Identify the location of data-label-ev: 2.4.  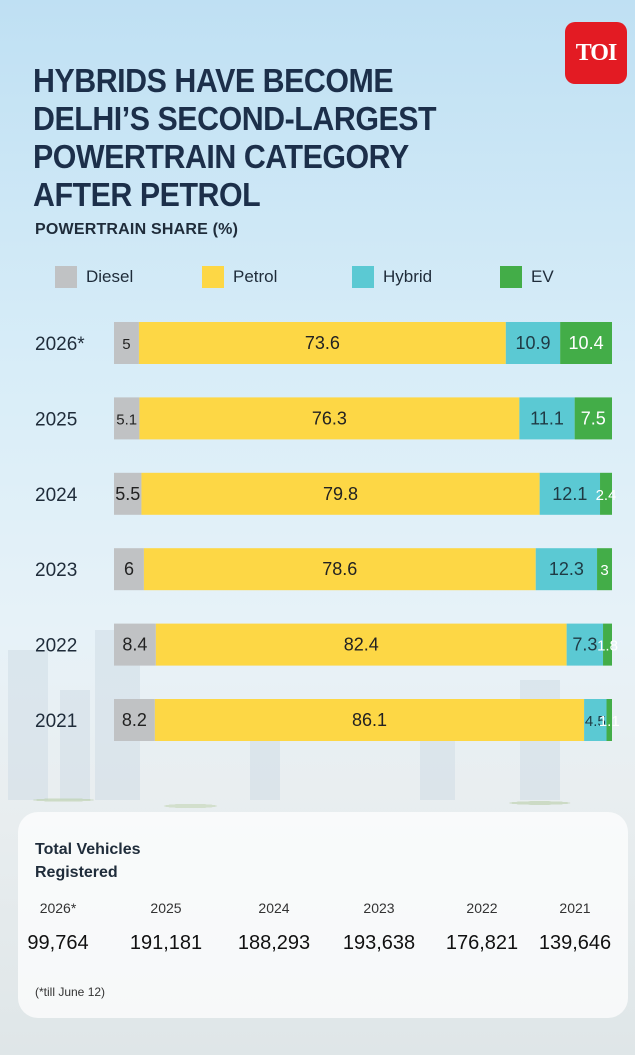
(606, 495).